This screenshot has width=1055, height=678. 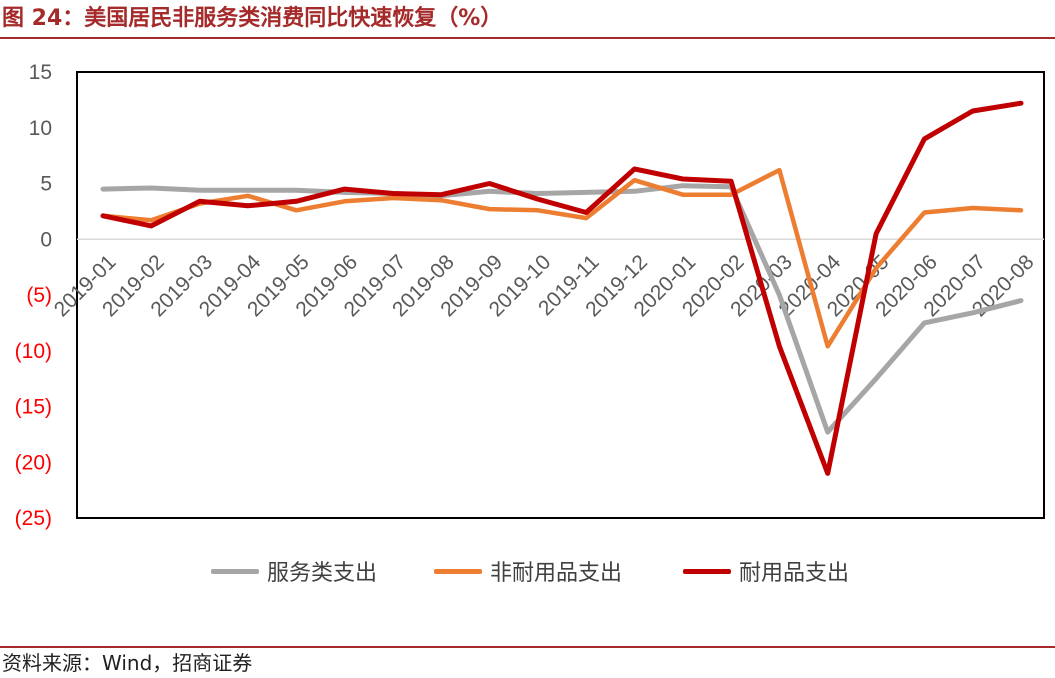 I want to click on legend-item-nondurable: 非耐用品支出, so click(x=528, y=571).